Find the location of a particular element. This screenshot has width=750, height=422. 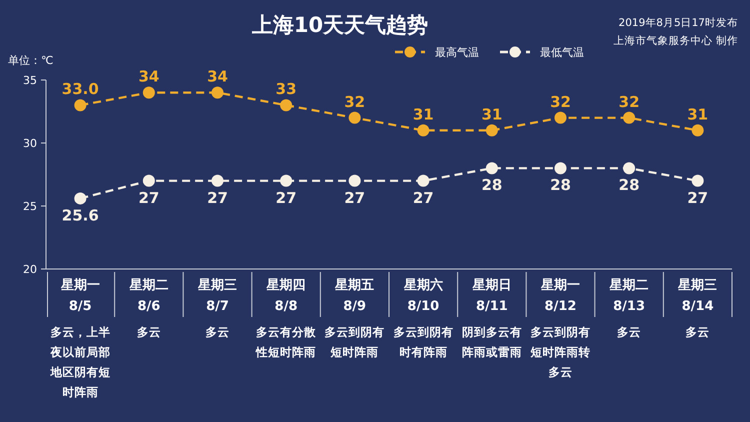

x-tick-label: 星期二 8/6 is located at coordinates (148, 296).